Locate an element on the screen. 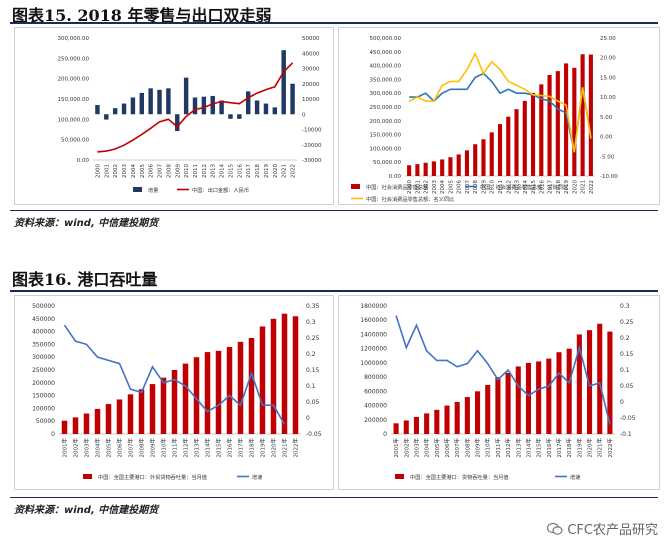 This screenshot has width=672, height=548. source-2: 资料来源：wind, 中信建投期货 is located at coordinates (86, 510).